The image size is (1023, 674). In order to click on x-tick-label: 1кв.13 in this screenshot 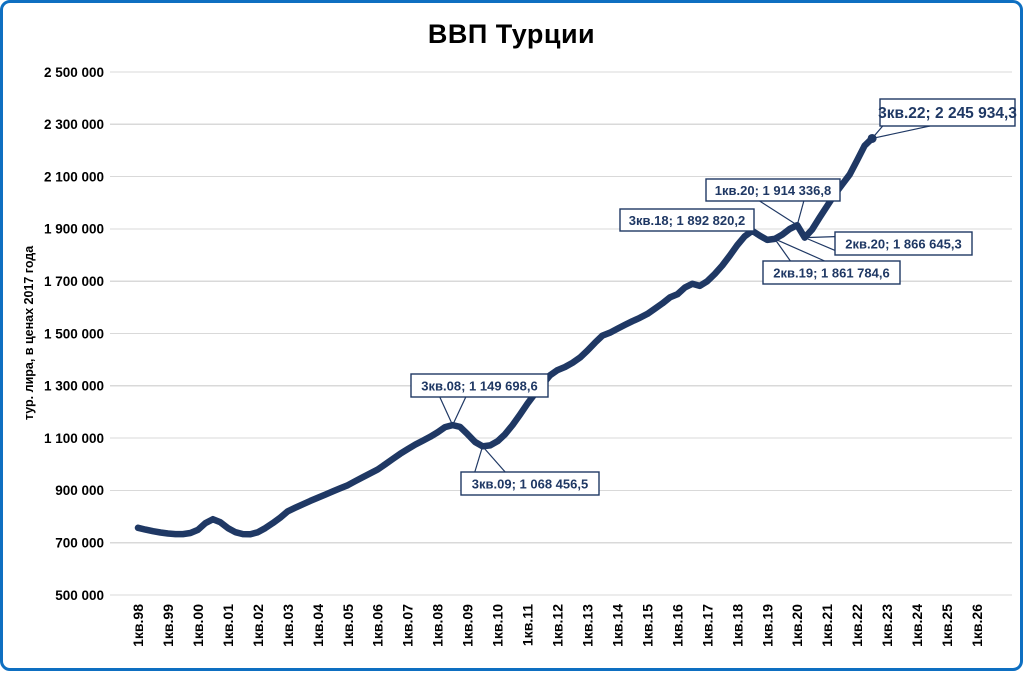, I will do `click(587, 625)`.